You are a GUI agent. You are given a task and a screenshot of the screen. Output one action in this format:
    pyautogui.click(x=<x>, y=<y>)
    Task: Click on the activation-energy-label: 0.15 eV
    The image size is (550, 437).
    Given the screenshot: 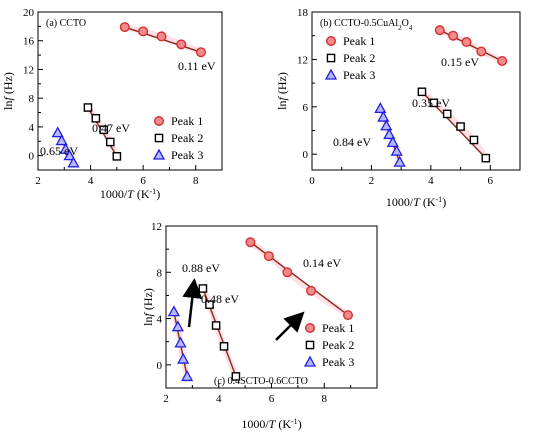 What is the action you would take?
    pyautogui.click(x=460, y=62)
    